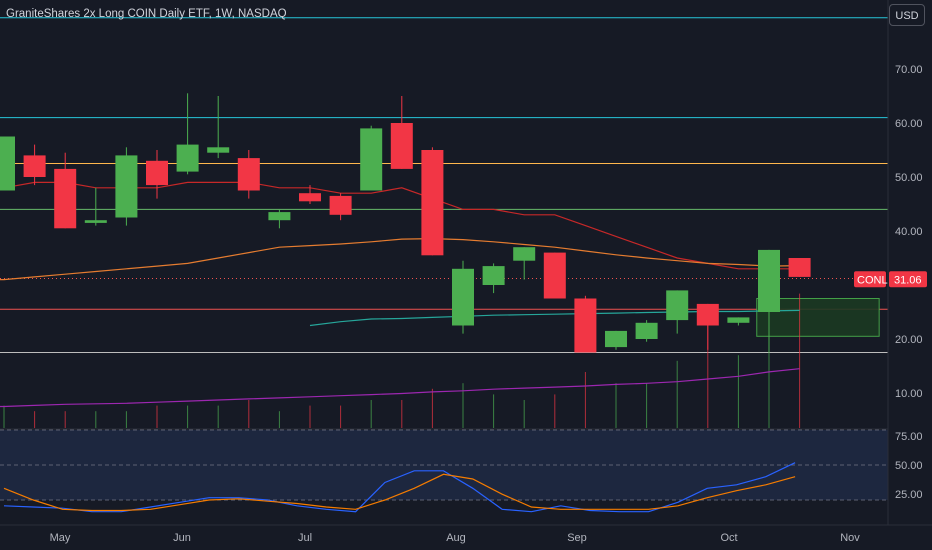  Describe the element at coordinates (850, 538) in the screenshot. I see `time-tick-label: Nov` at that location.